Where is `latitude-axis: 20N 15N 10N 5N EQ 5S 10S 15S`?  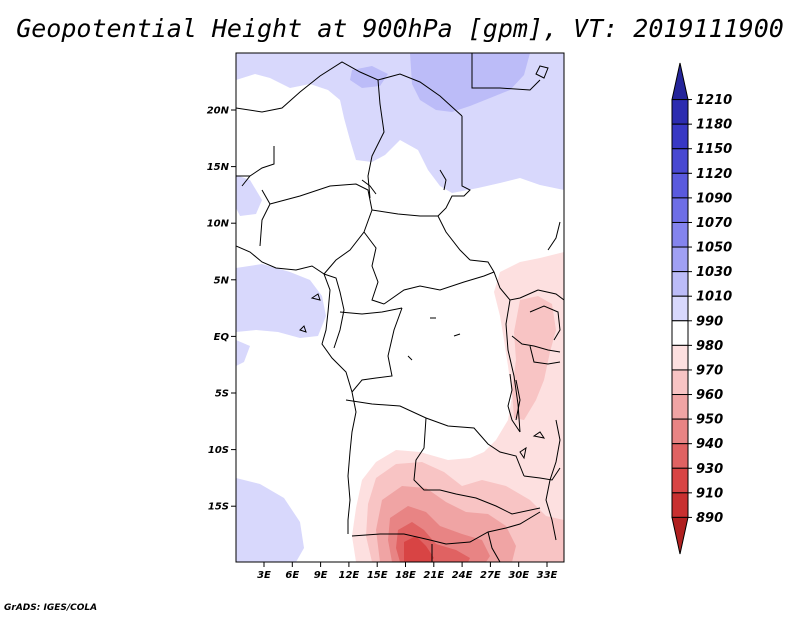 latitude-axis: 20N 15N 10N 5N EQ 5S 10S 15S is located at coordinates (221, 309).